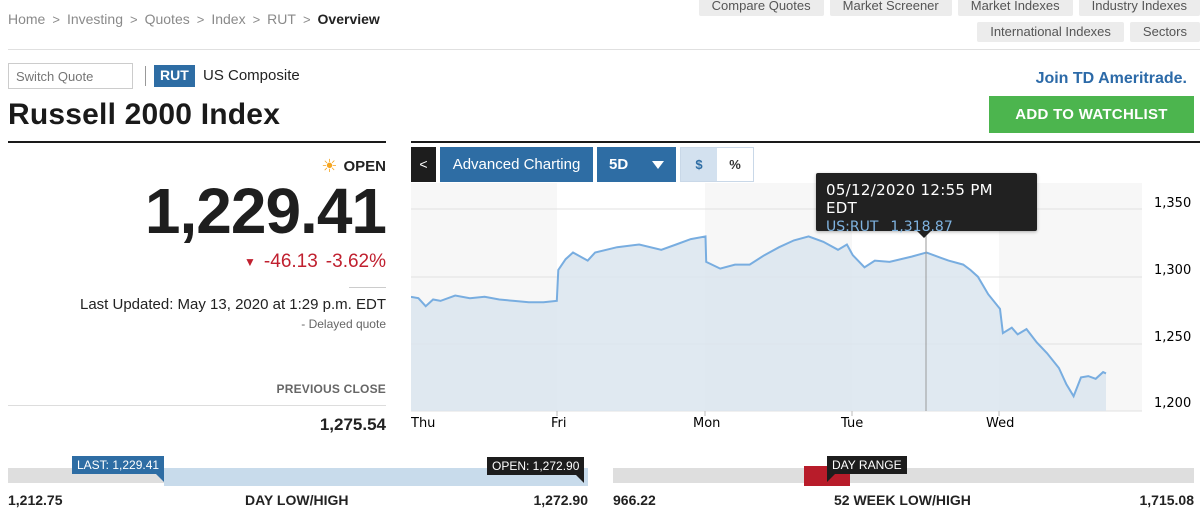 The height and width of the screenshot is (526, 1200). What do you see at coordinates (251, 75) in the screenshot?
I see `exchange-label: US Composite` at bounding box center [251, 75].